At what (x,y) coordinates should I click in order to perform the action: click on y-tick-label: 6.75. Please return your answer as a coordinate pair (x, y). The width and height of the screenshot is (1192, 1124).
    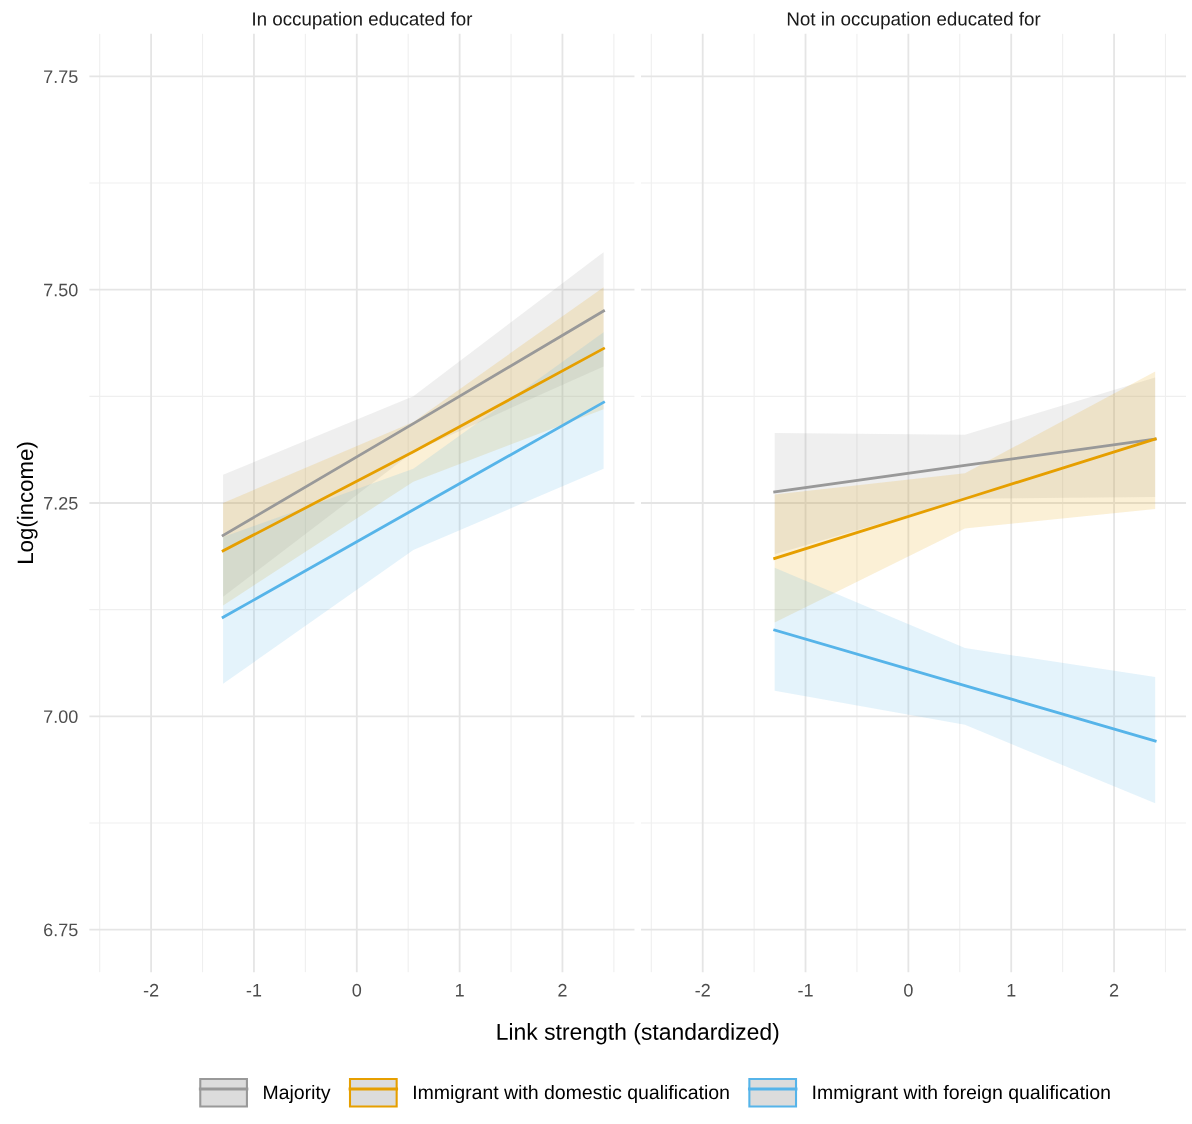
    Looking at the image, I should click on (61, 930).